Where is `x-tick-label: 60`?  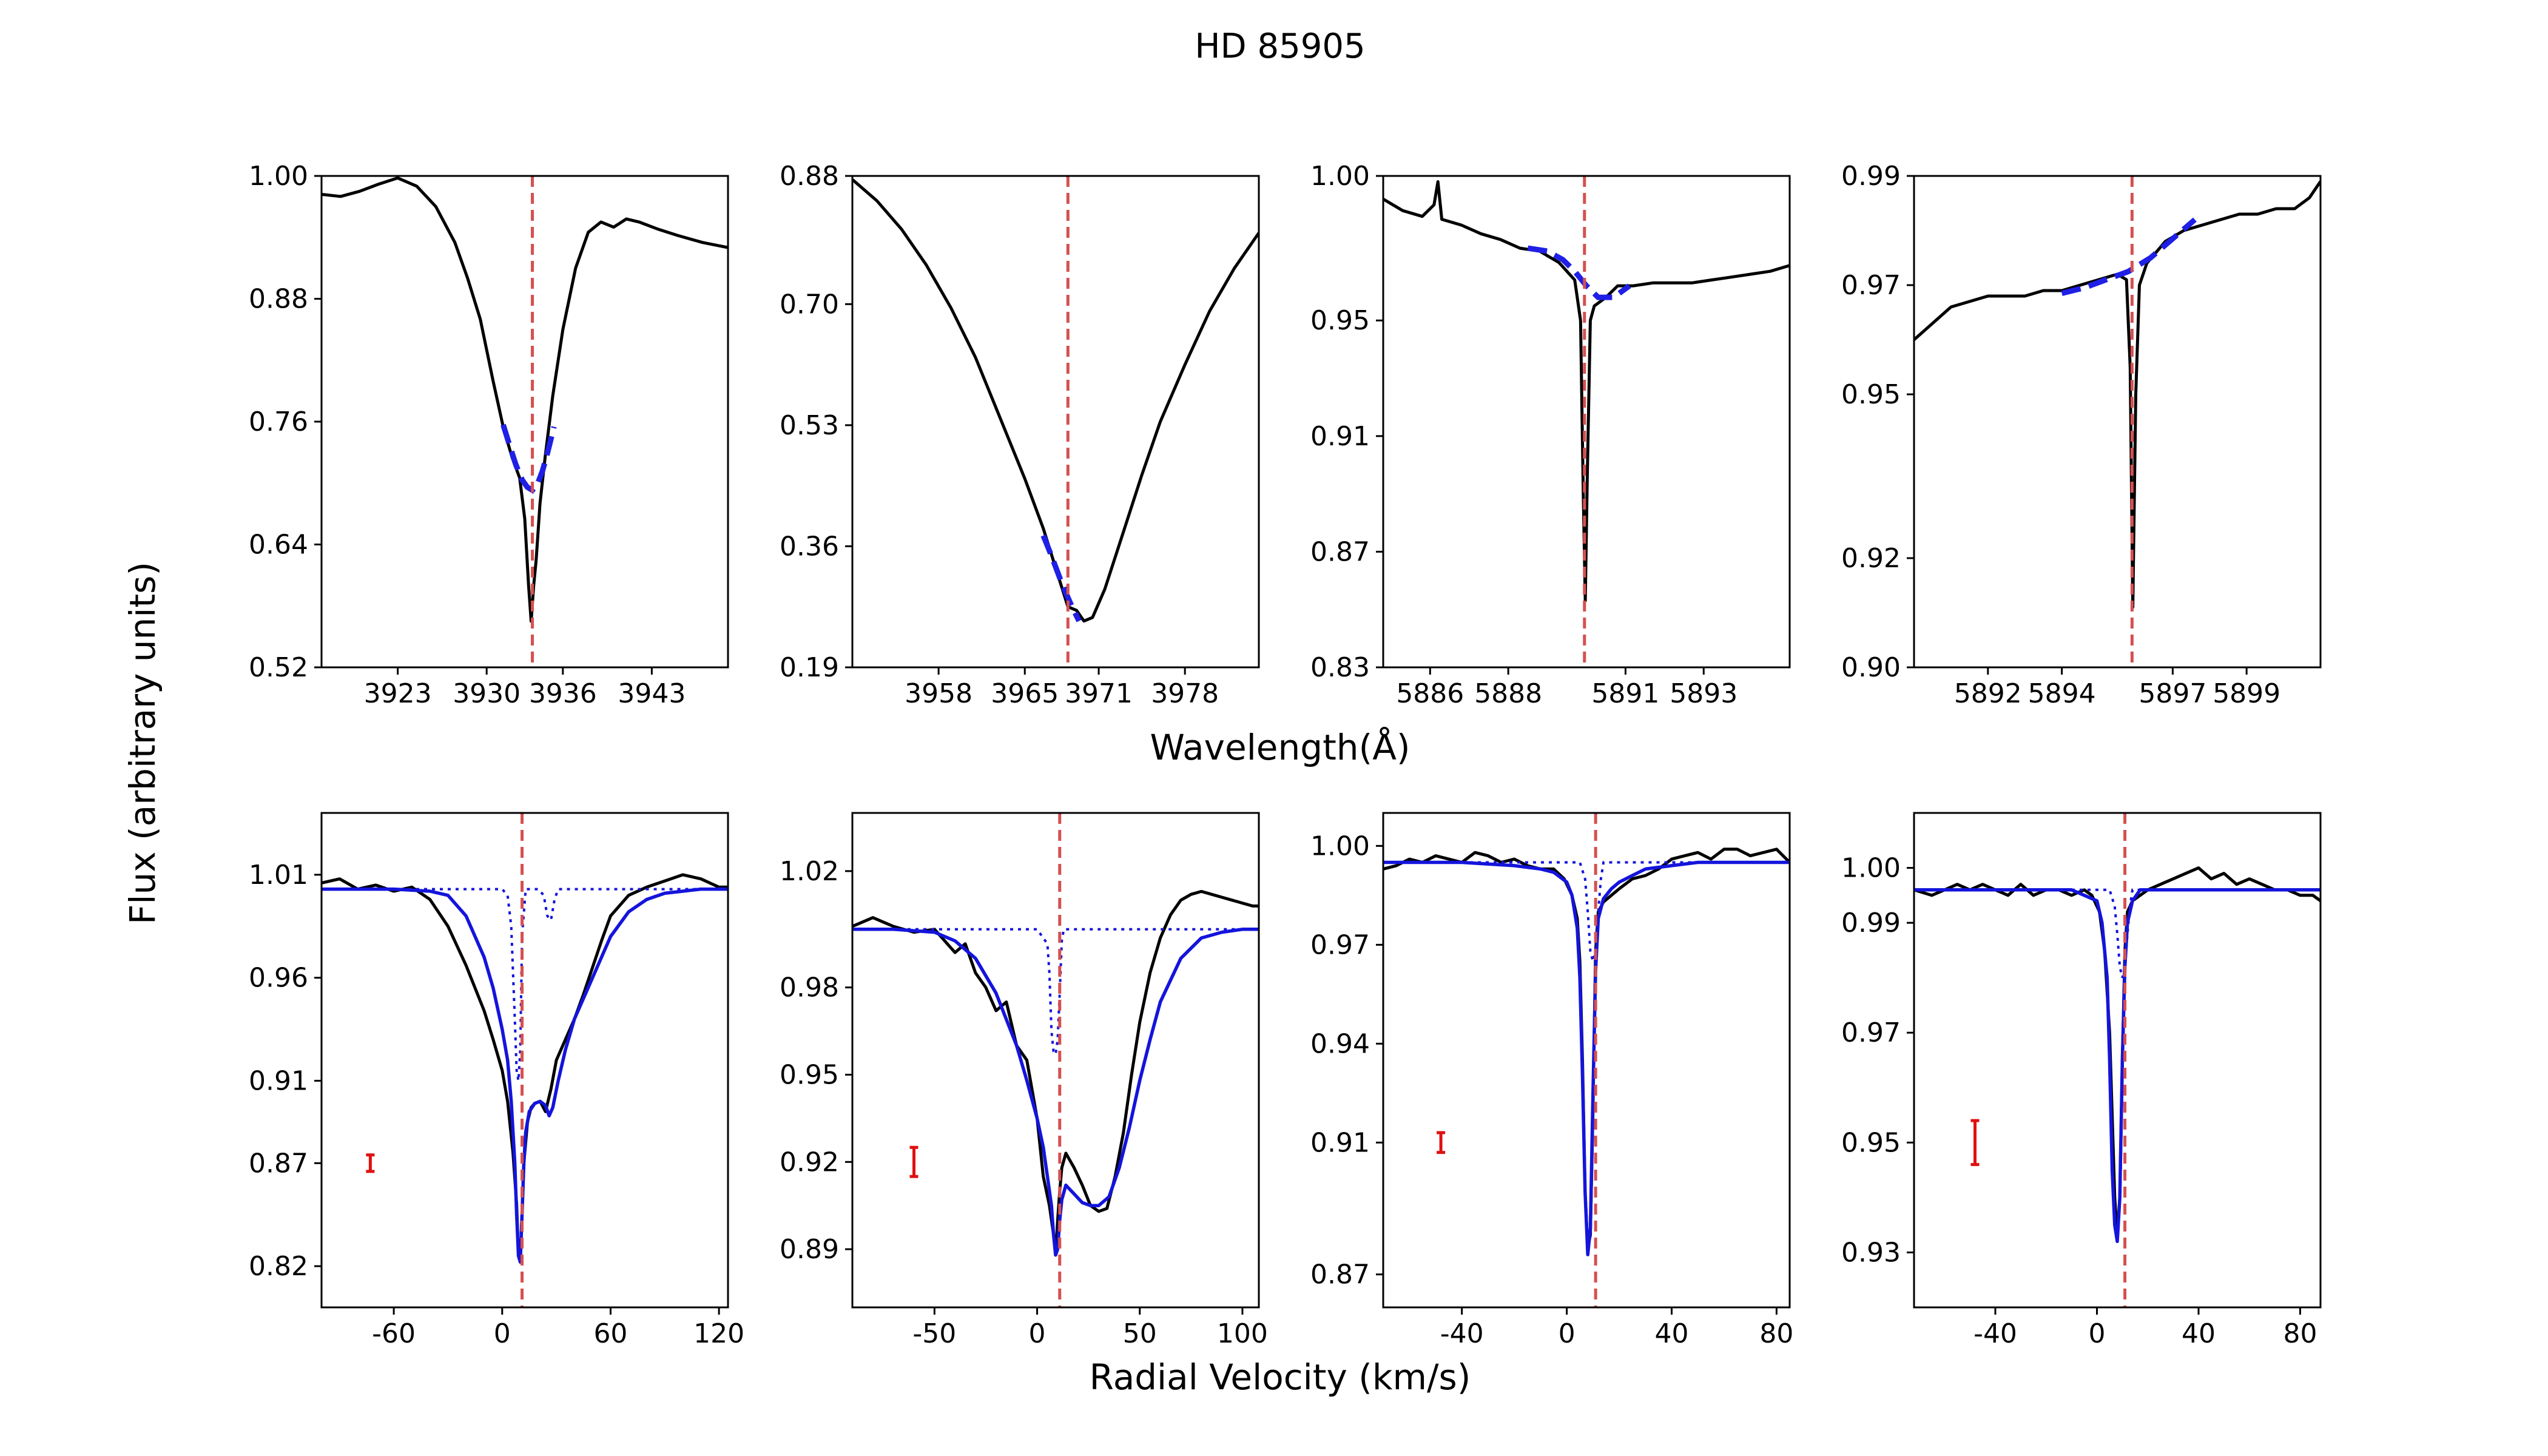 x-tick-label: 60 is located at coordinates (610, 1333).